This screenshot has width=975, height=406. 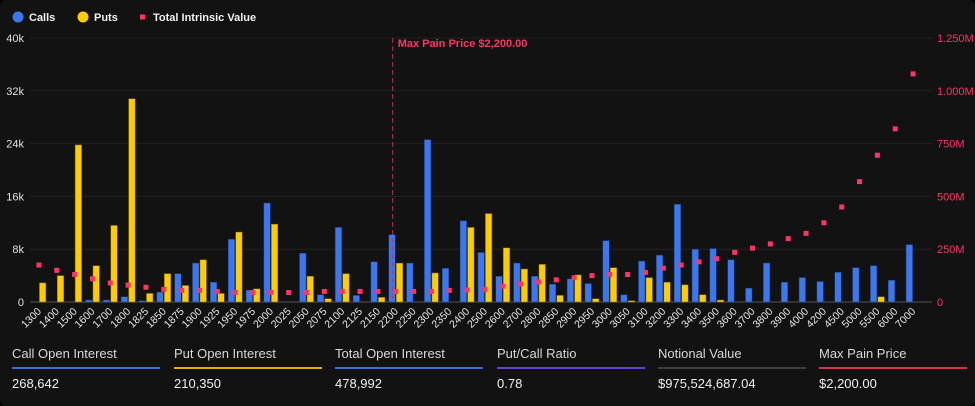 I want to click on stat-total-open-interest: Total Open Interest 478,992, so click(x=409, y=368).